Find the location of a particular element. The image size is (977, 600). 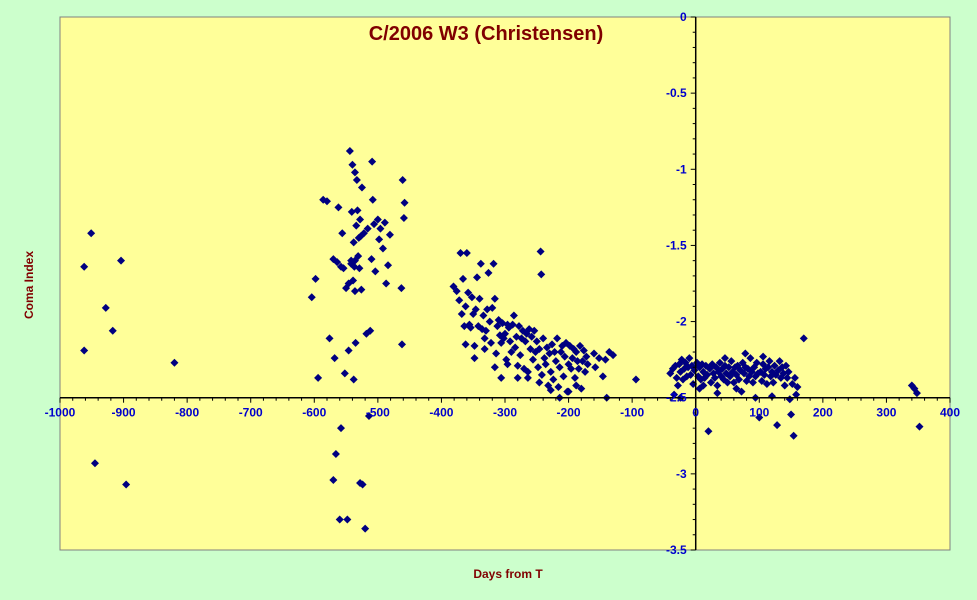

x-tick-label: 0 is located at coordinates (695, 413).